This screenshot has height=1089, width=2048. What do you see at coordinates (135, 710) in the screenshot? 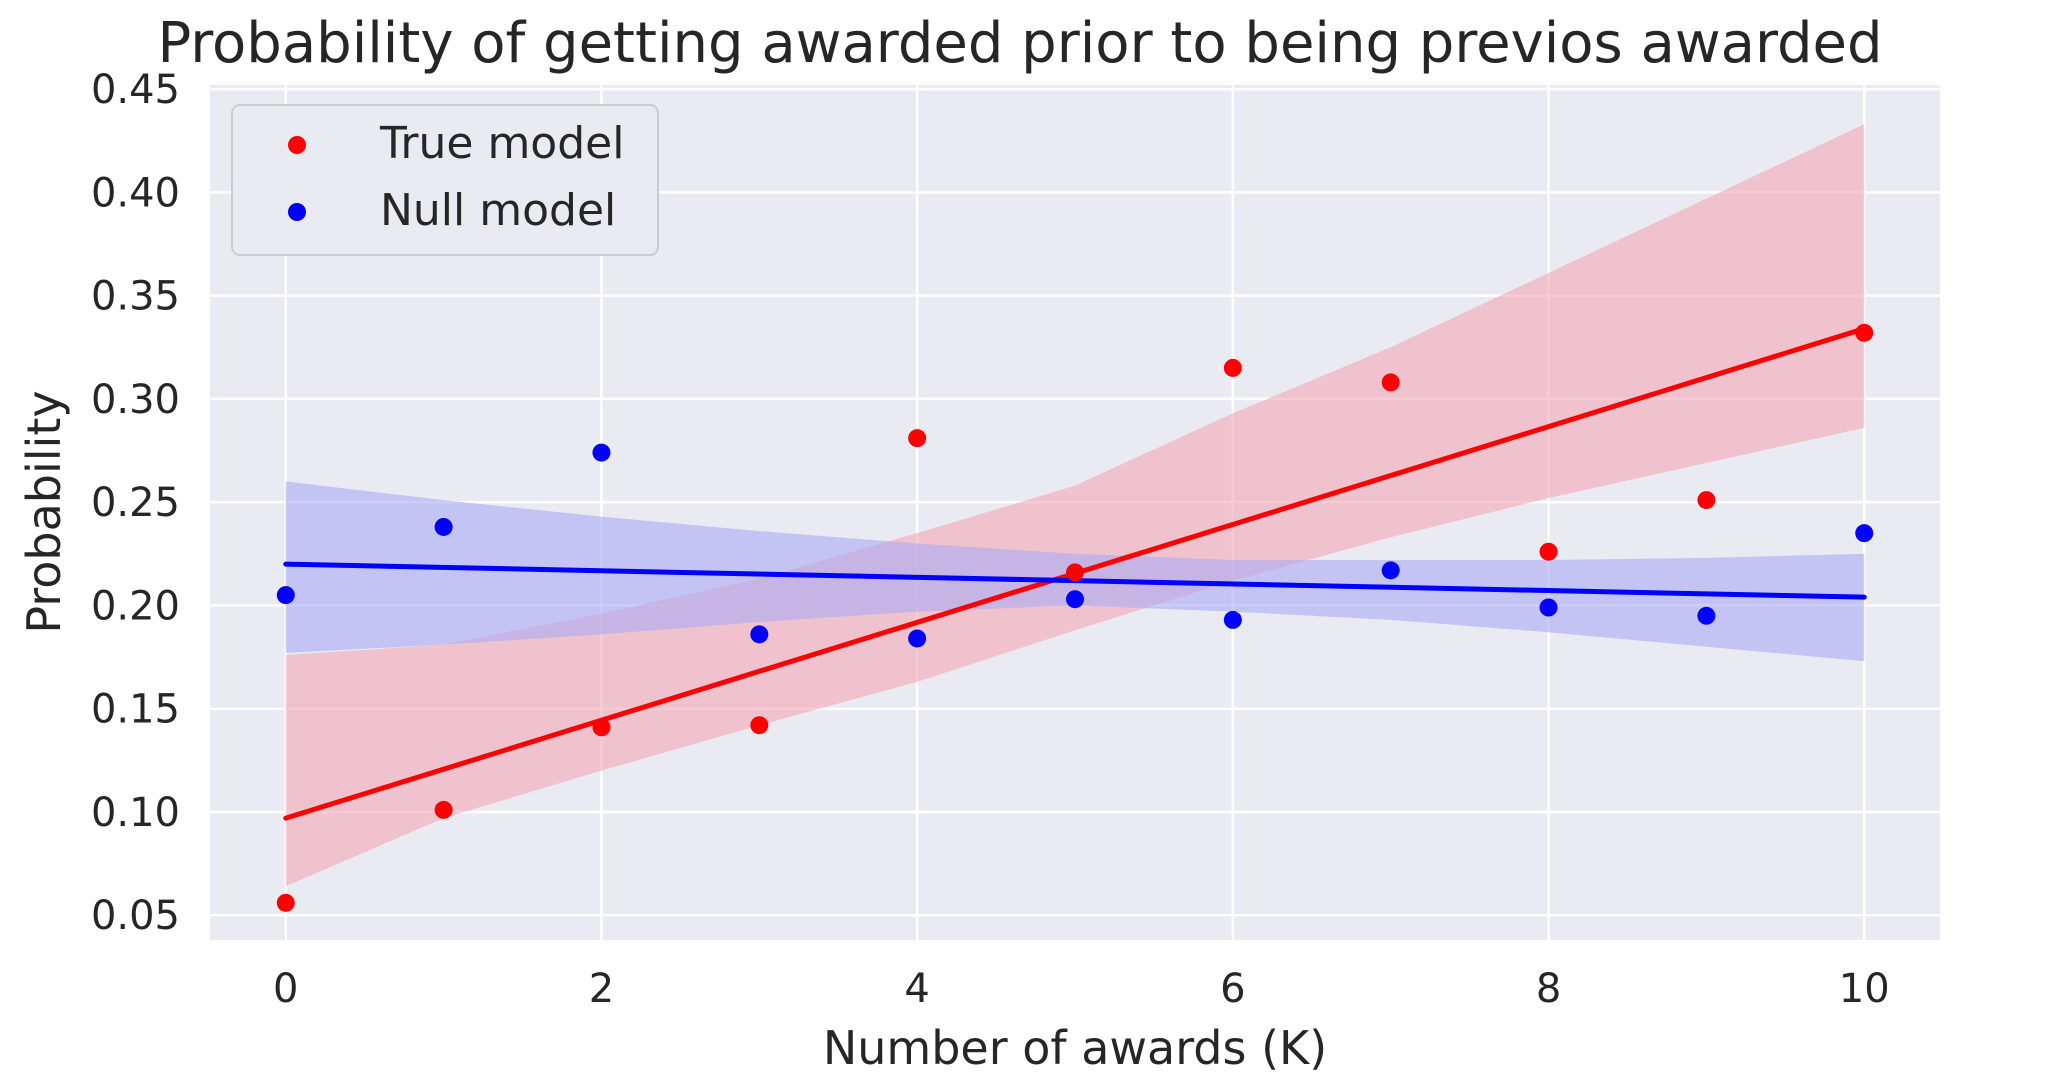
I see `y-tick-label: 0.15` at bounding box center [135, 710].